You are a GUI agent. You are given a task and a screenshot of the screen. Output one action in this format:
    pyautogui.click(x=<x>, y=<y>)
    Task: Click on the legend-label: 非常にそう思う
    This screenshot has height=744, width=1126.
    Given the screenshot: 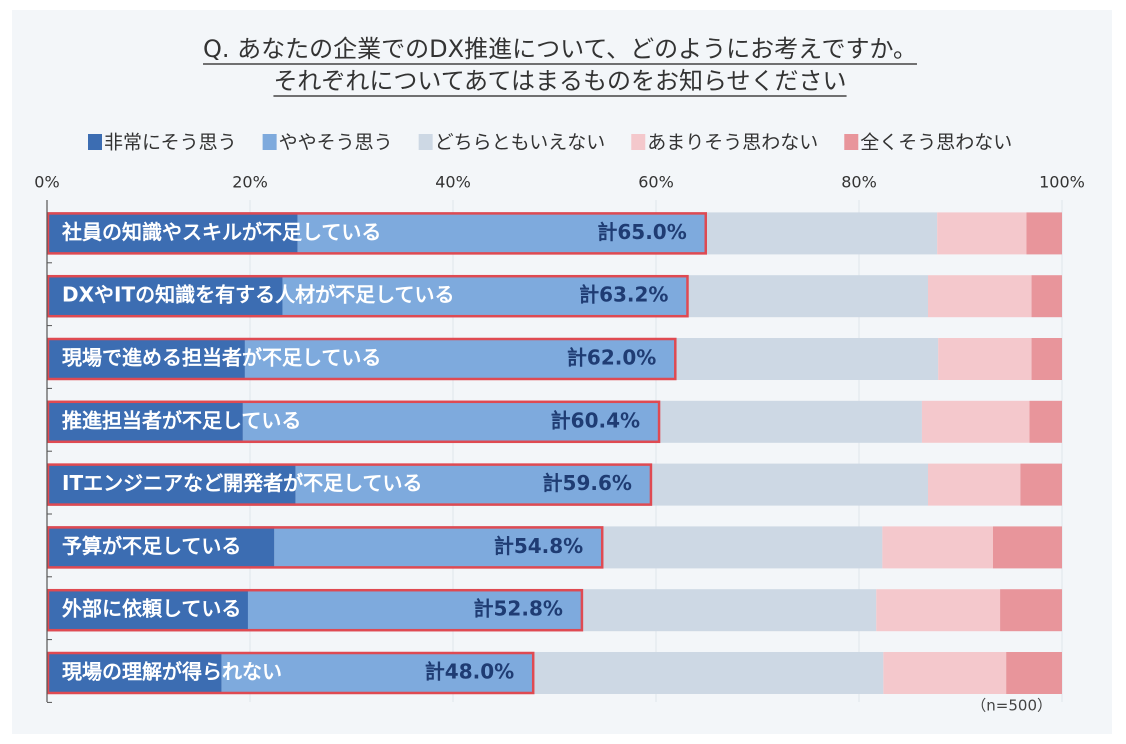 What is the action you would take?
    pyautogui.click(x=170, y=143)
    